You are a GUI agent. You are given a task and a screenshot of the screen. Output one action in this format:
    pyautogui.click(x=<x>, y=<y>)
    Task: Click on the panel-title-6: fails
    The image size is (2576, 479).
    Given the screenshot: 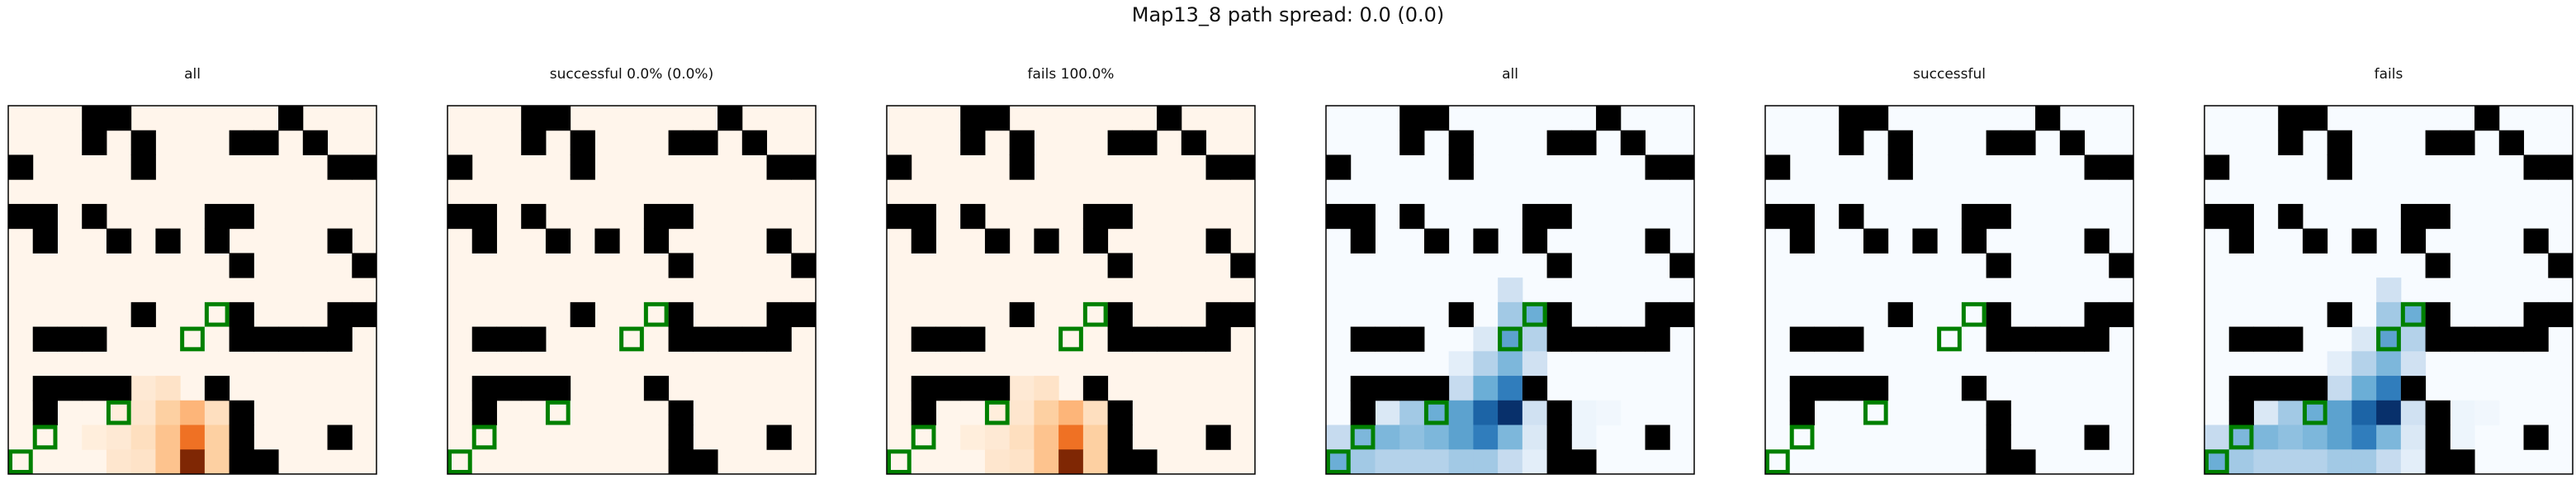 What is the action you would take?
    pyautogui.click(x=2388, y=75)
    